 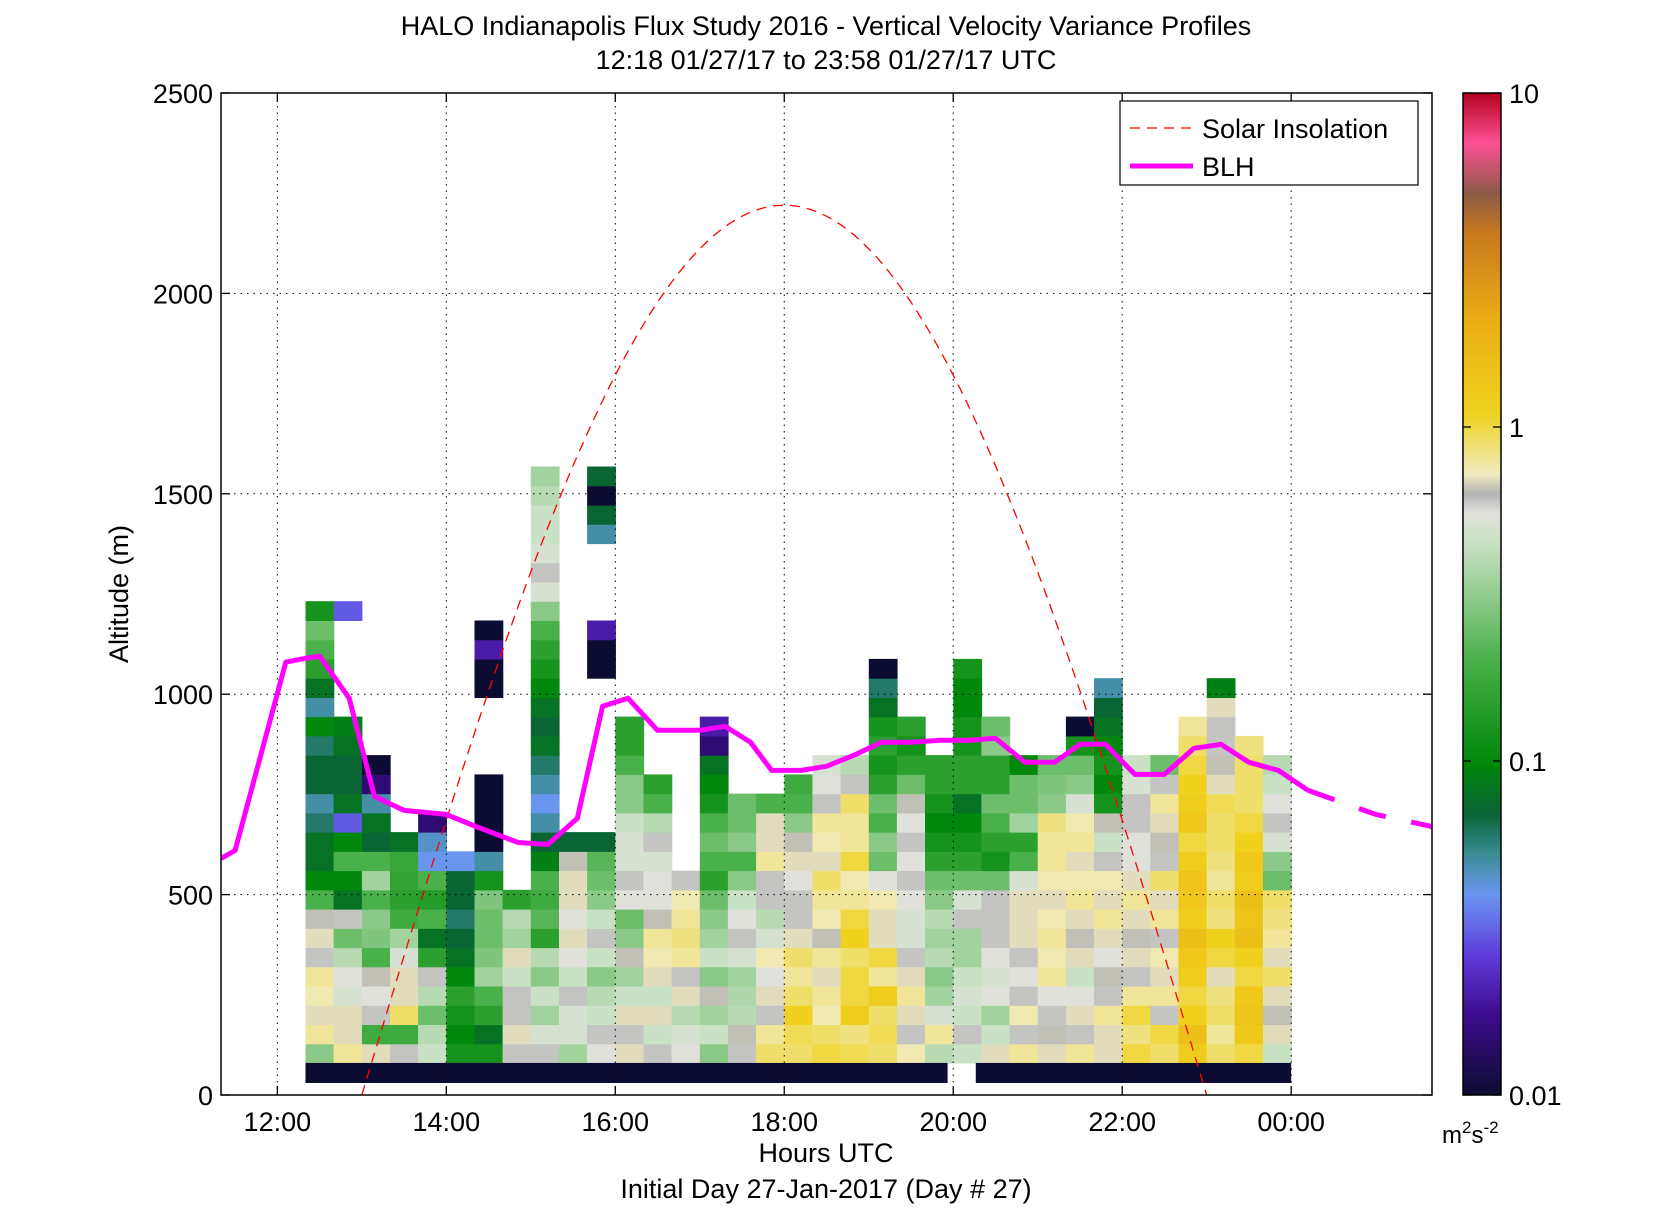 What do you see at coordinates (1470, 1133) in the screenshot?
I see `colorbar-unit: m2s-2` at bounding box center [1470, 1133].